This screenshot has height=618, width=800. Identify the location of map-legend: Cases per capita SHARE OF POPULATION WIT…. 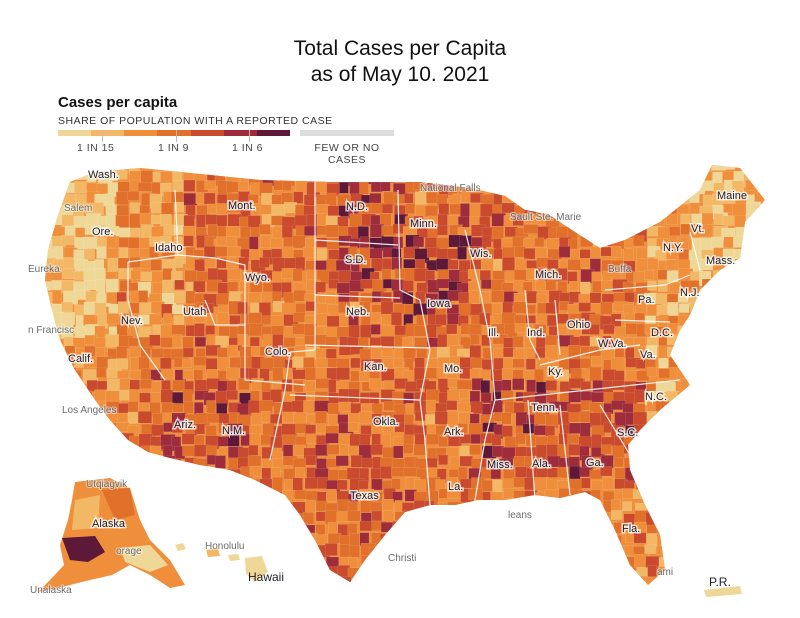
(226, 130).